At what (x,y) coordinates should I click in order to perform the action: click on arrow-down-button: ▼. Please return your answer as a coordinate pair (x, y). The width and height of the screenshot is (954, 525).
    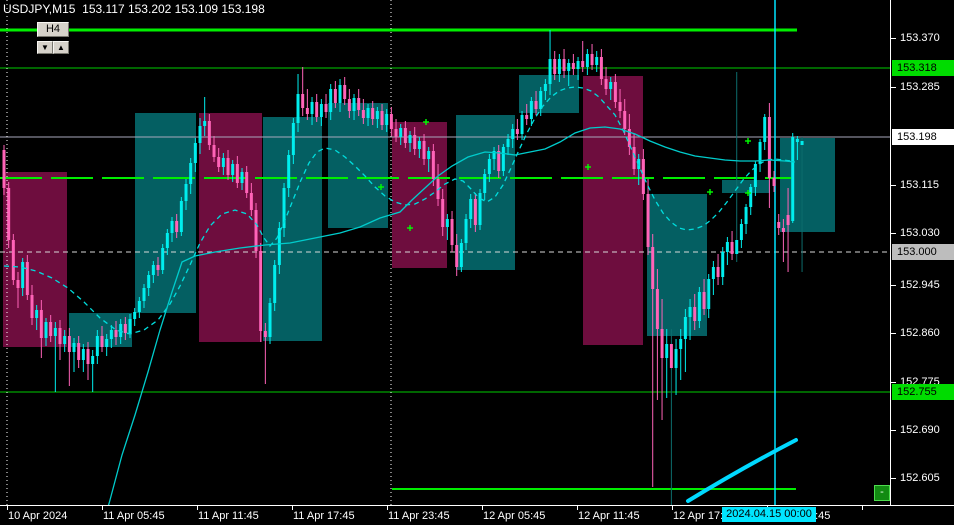
    Looking at the image, I should click on (45, 47).